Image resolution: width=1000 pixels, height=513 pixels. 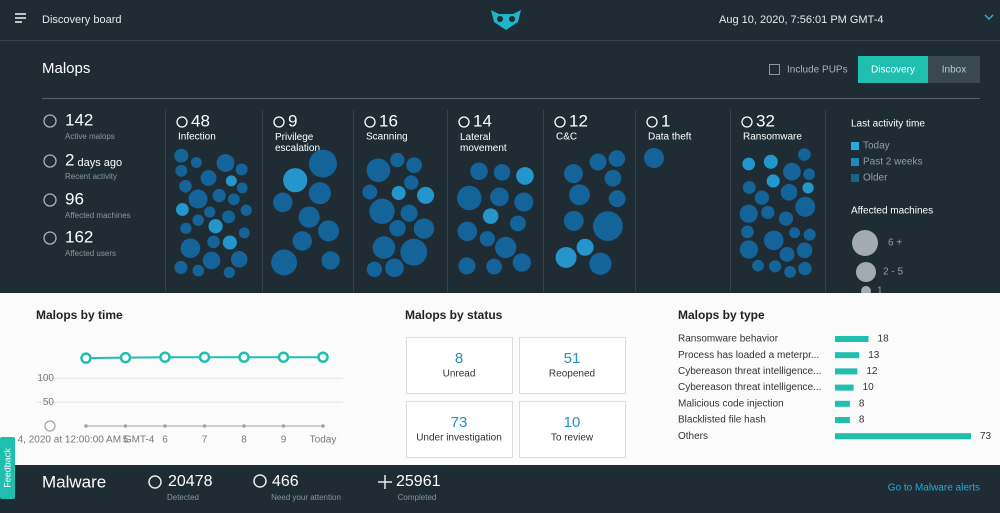 I want to click on feedback-label: Feedback, so click(x=7, y=468).